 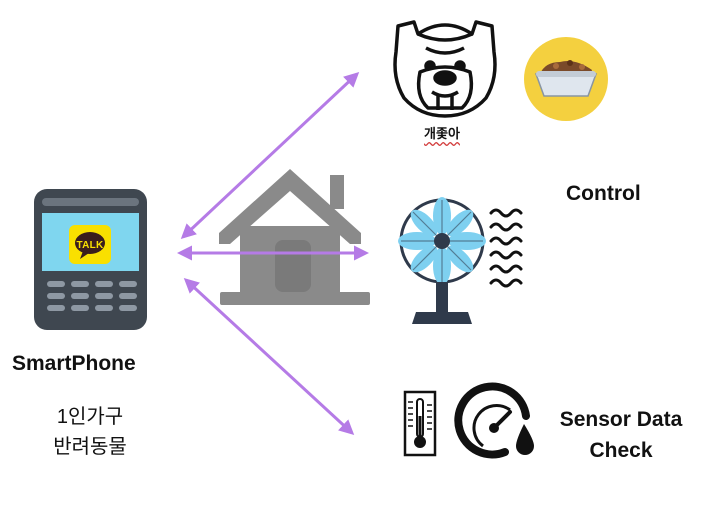 What do you see at coordinates (621, 450) in the screenshot?
I see `sensor-line-2: Check` at bounding box center [621, 450].